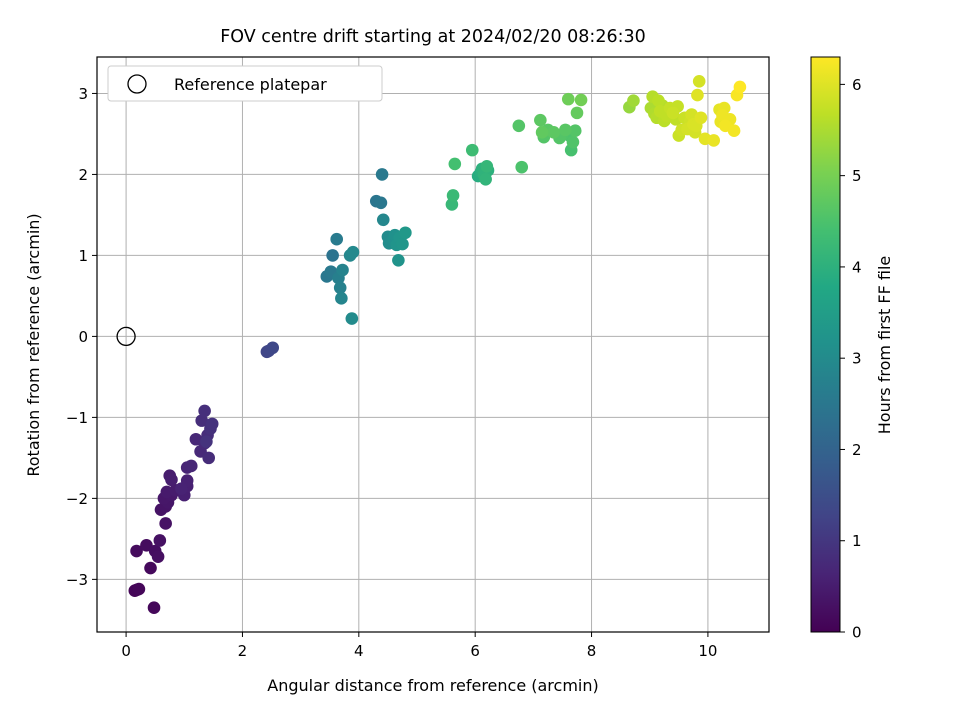 The height and width of the screenshot is (720, 960). Describe the element at coordinates (126, 336) in the screenshot. I see `reference-platepar-marker` at that location.